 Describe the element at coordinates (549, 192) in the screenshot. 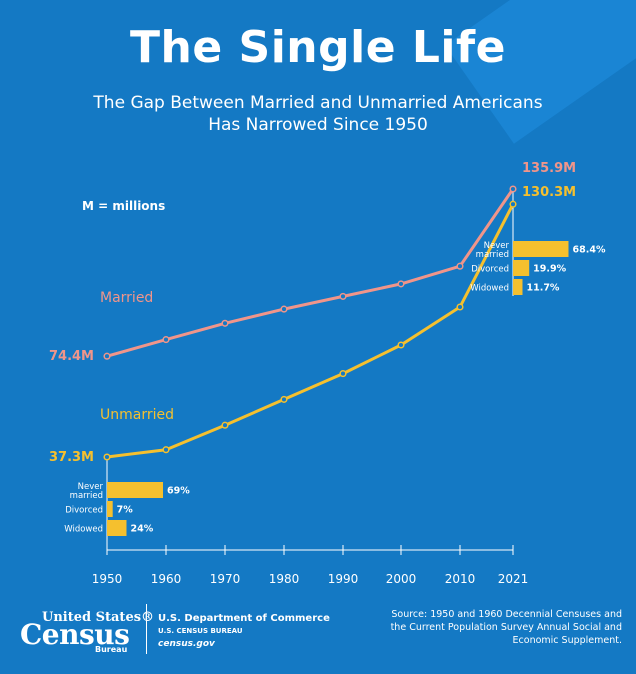

I see `data-label-end: 130.3M` at that location.